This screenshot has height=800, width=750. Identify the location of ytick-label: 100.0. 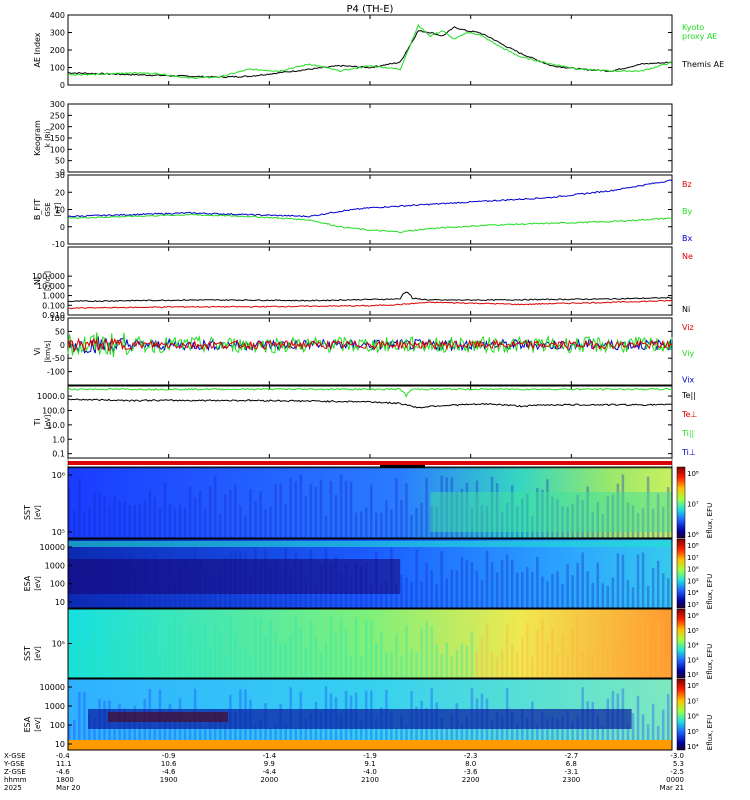
(53, 410).